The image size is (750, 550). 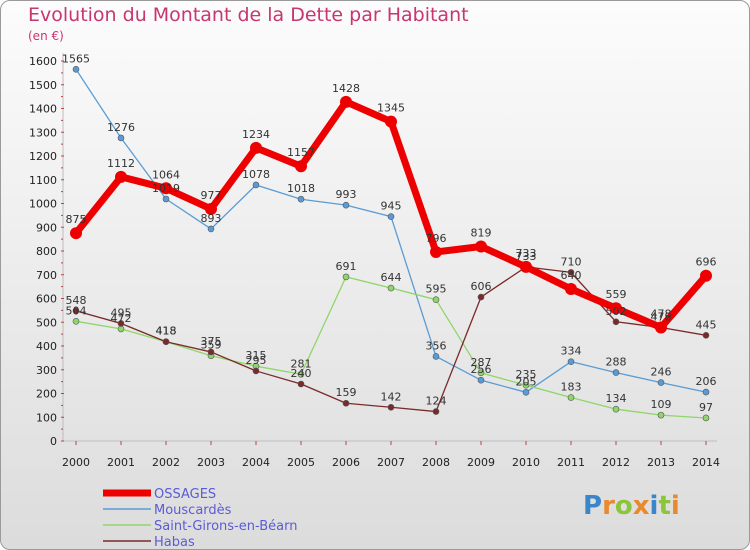 What do you see at coordinates (641, 506) in the screenshot?
I see `logo-letter: x` at bounding box center [641, 506].